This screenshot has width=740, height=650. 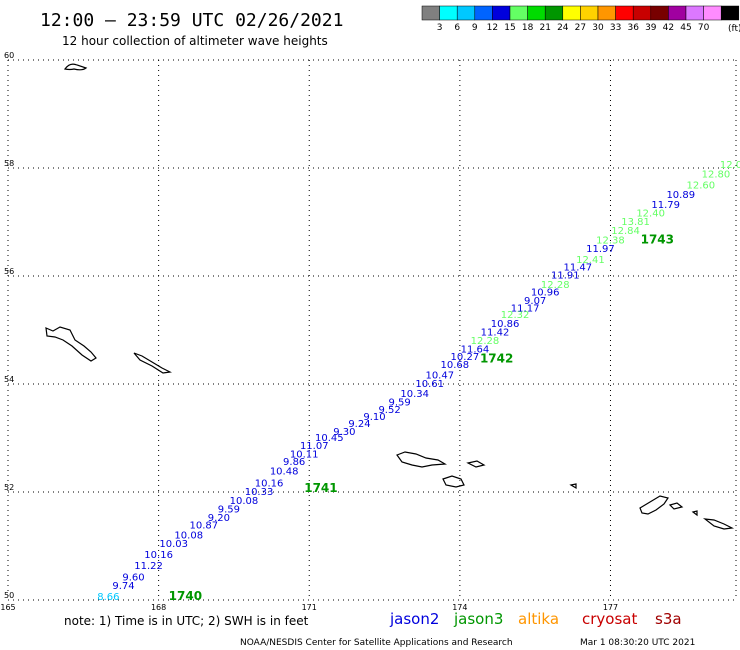 I want to click on island-small-2-icon, so click(x=694, y=513).